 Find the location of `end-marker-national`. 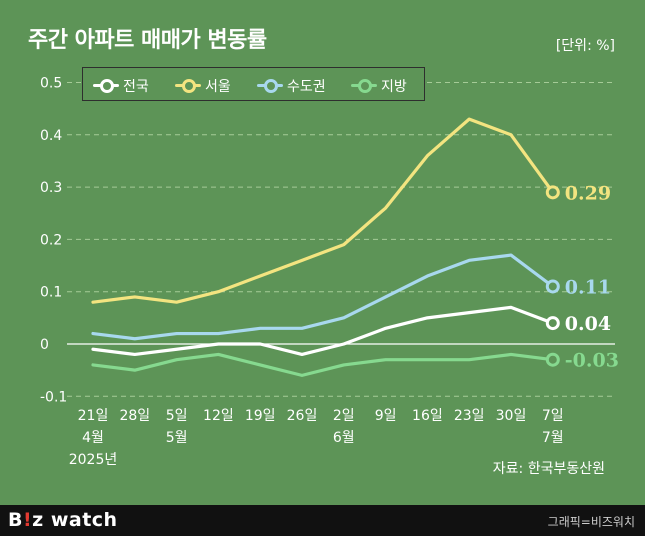

end-marker-national is located at coordinates (552, 323).